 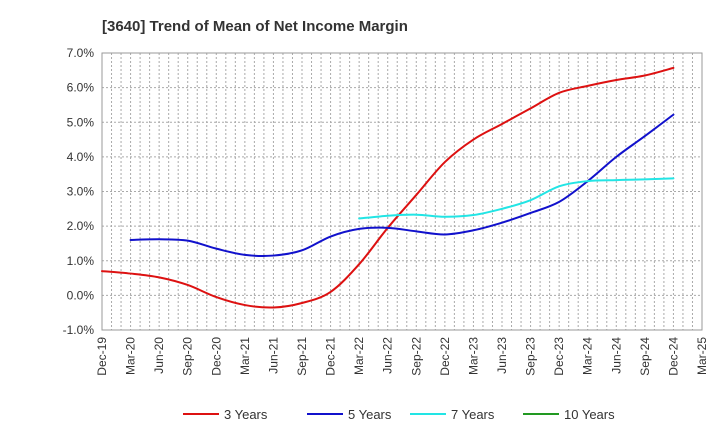 I want to click on x-tick-label: Jun-21, so click(x=273, y=355).